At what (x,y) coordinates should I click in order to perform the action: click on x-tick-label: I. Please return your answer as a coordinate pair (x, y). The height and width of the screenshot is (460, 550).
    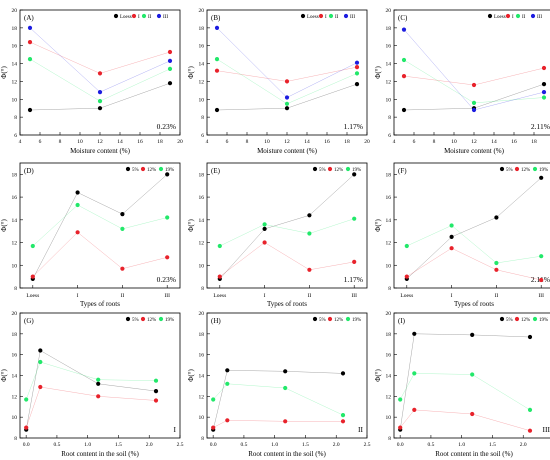
    Looking at the image, I should click on (78, 296).